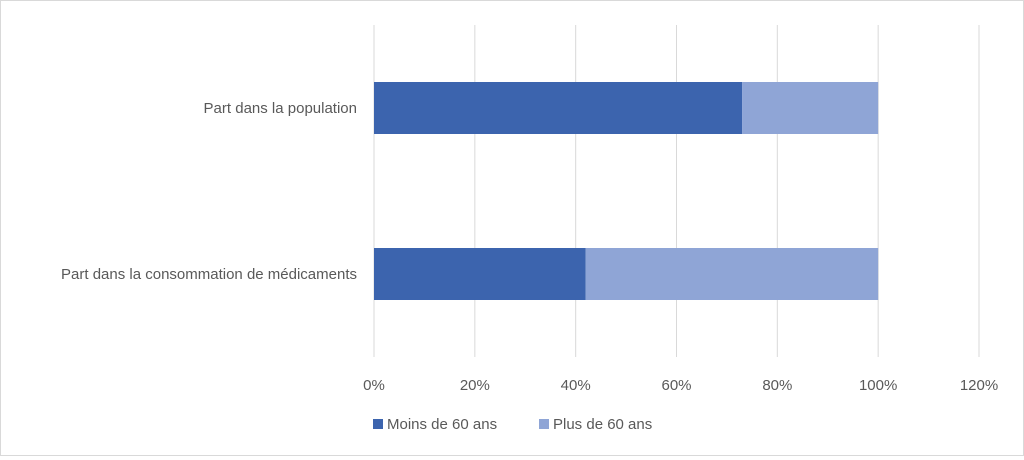 This screenshot has height=460, width=1024. I want to click on legend-label: Moins de 60 ans, so click(442, 424).